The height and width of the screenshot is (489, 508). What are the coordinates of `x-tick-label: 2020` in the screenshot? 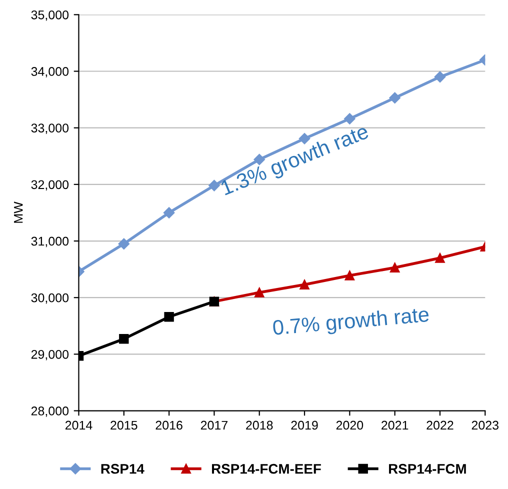 It's located at (350, 425).